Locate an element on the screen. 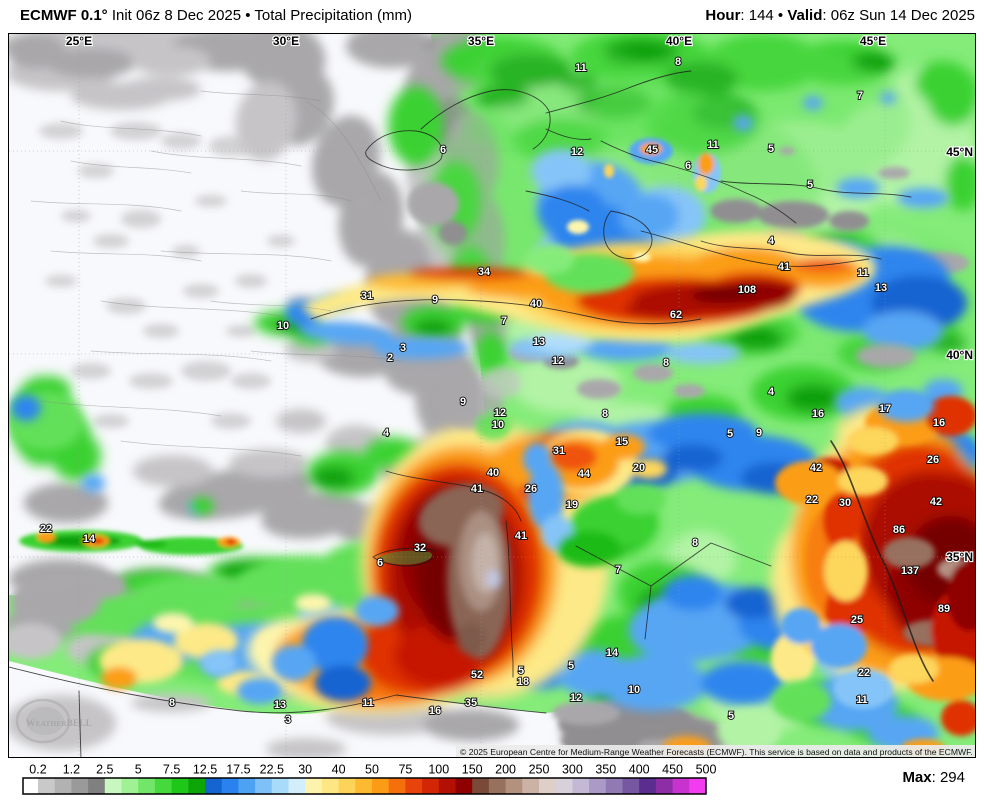 The width and height of the screenshot is (984, 808). svg-text: 40°N is located at coordinates (959, 355).